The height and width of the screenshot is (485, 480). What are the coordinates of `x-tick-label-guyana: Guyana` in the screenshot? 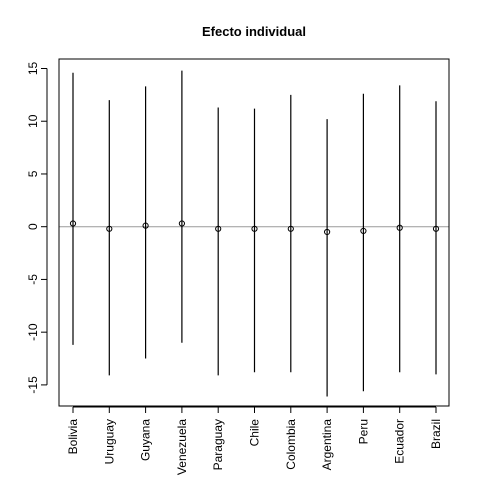 It's located at (146, 440).